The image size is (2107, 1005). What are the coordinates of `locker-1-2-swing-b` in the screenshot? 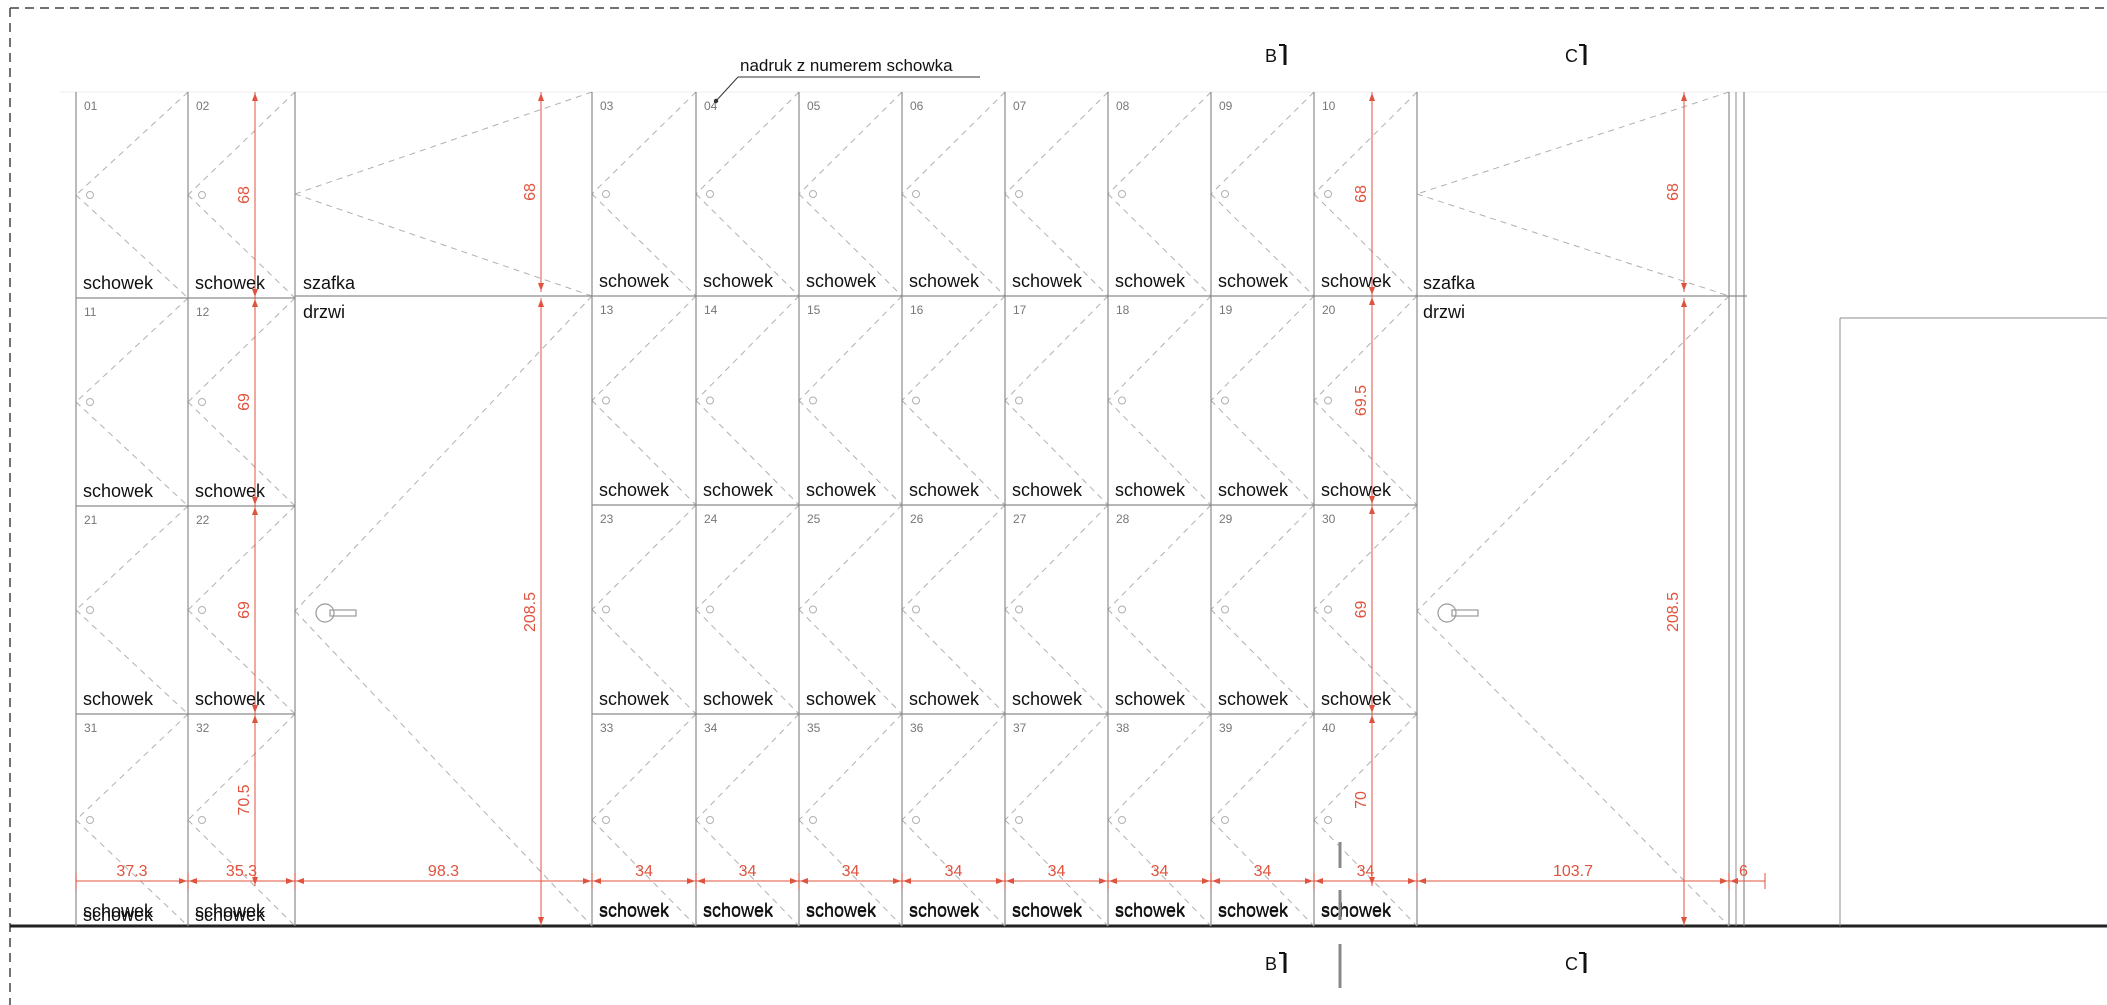 It's located at (241, 662).